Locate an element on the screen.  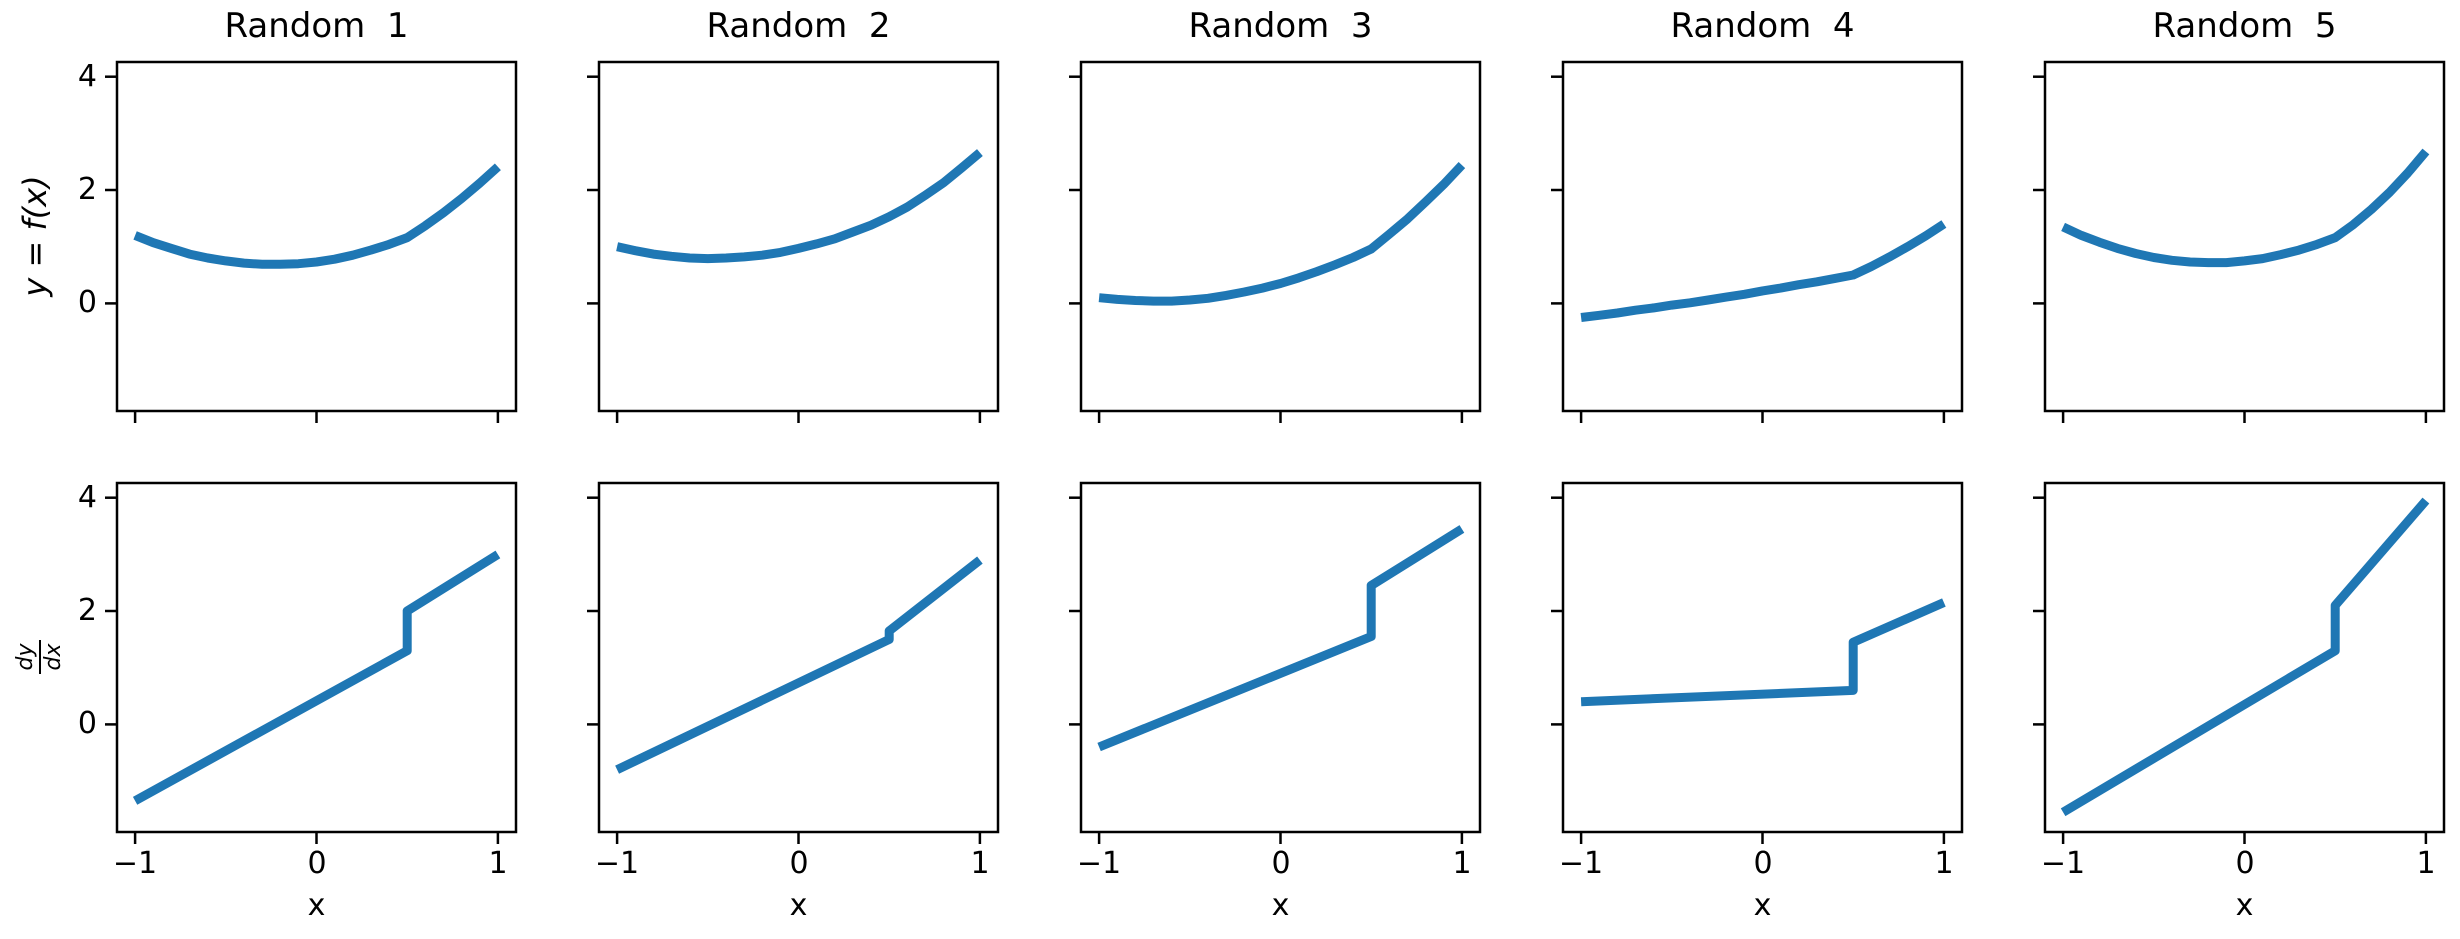
y-axis-label-f: y = f(x) is located at coordinates (35, 236).